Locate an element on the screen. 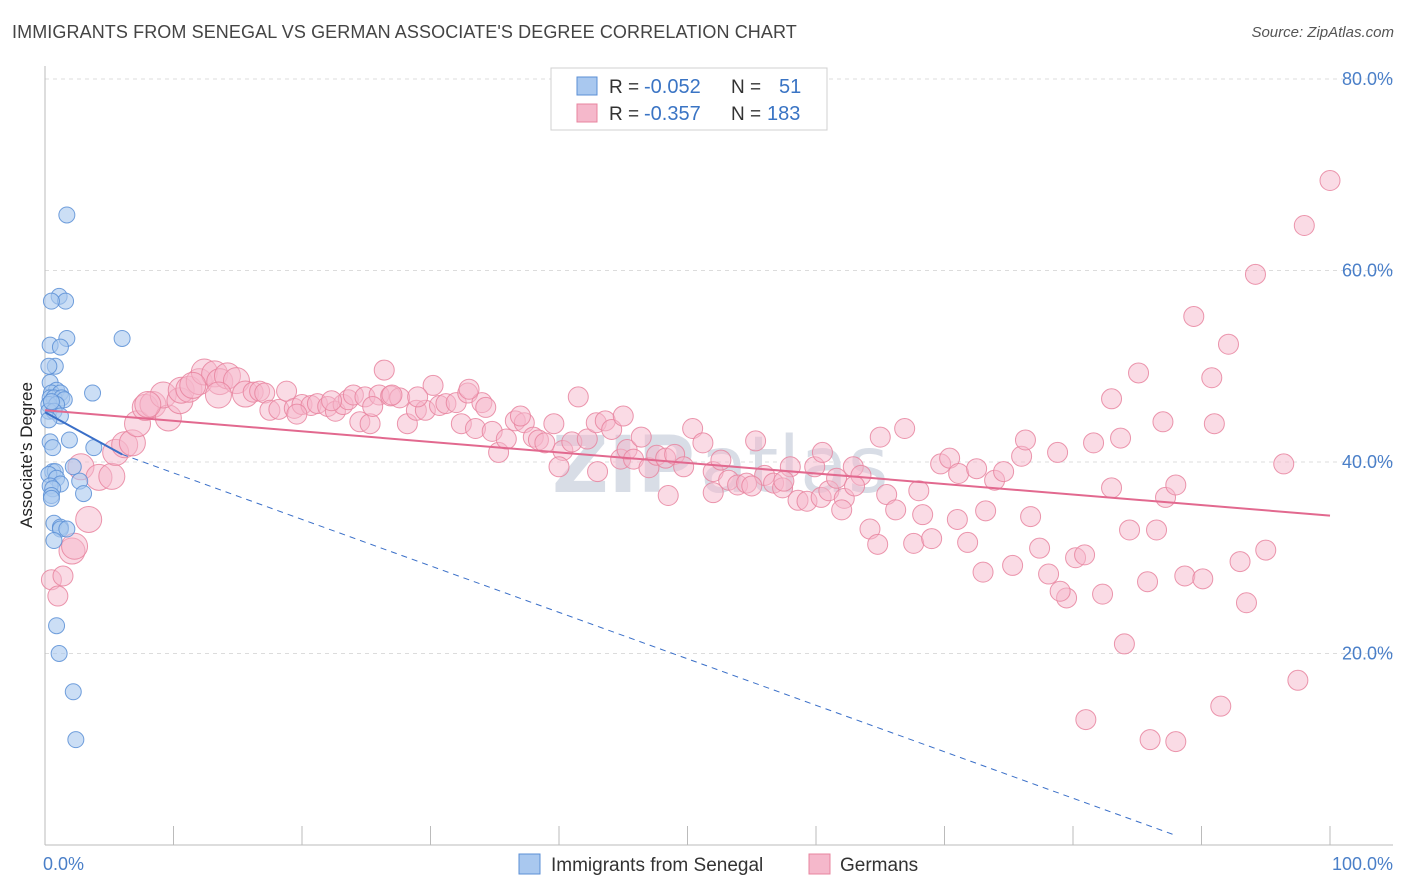 Image resolution: width=1406 pixels, height=892 pixels. legend-r-value-blue: -0.052 is located at coordinates (672, 87).